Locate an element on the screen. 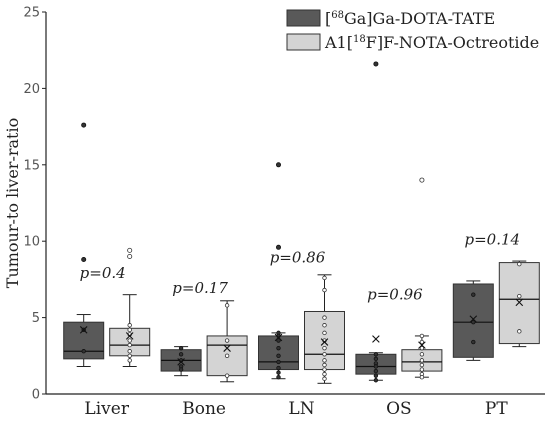 The width and height of the screenshot is (550, 421). legend-box is located at coordinates (413, 32).